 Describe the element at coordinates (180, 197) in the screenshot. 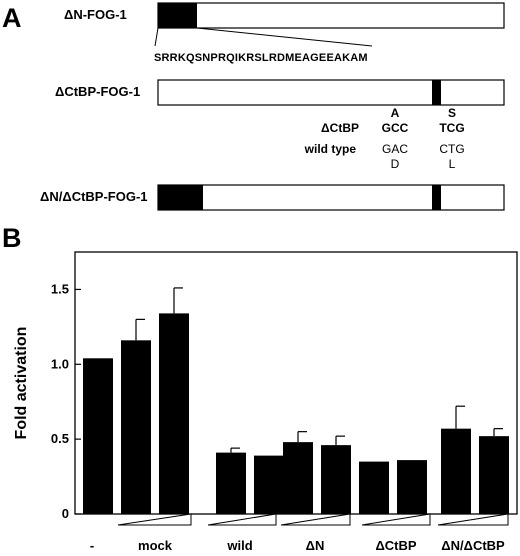

I see `construct-dn-dctbp-deleted-region` at that location.